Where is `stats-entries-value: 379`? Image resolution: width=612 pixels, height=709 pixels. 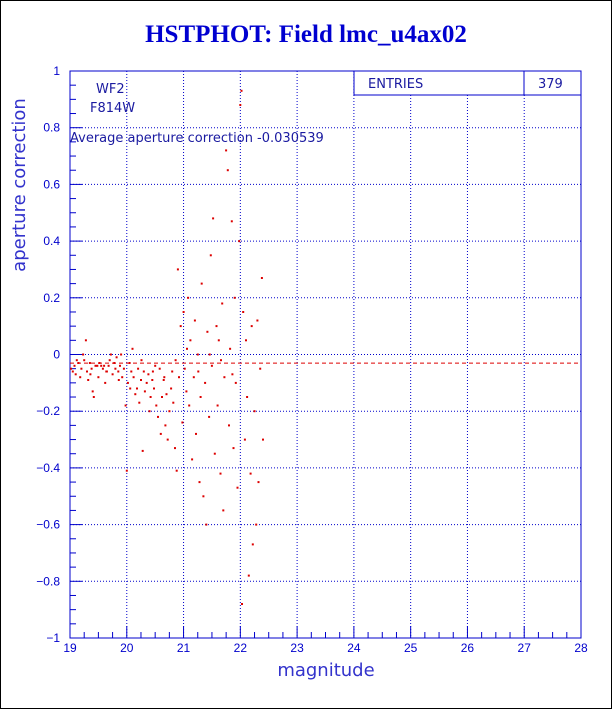 stats-entries-value: 379 is located at coordinates (550, 84).